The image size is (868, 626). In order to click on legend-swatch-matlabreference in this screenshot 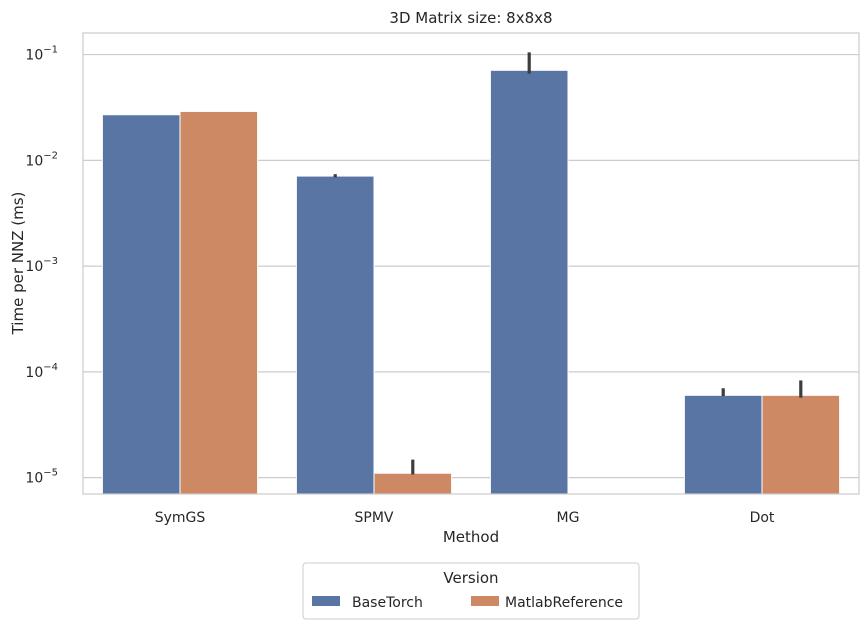, I will do `click(485, 601)`.